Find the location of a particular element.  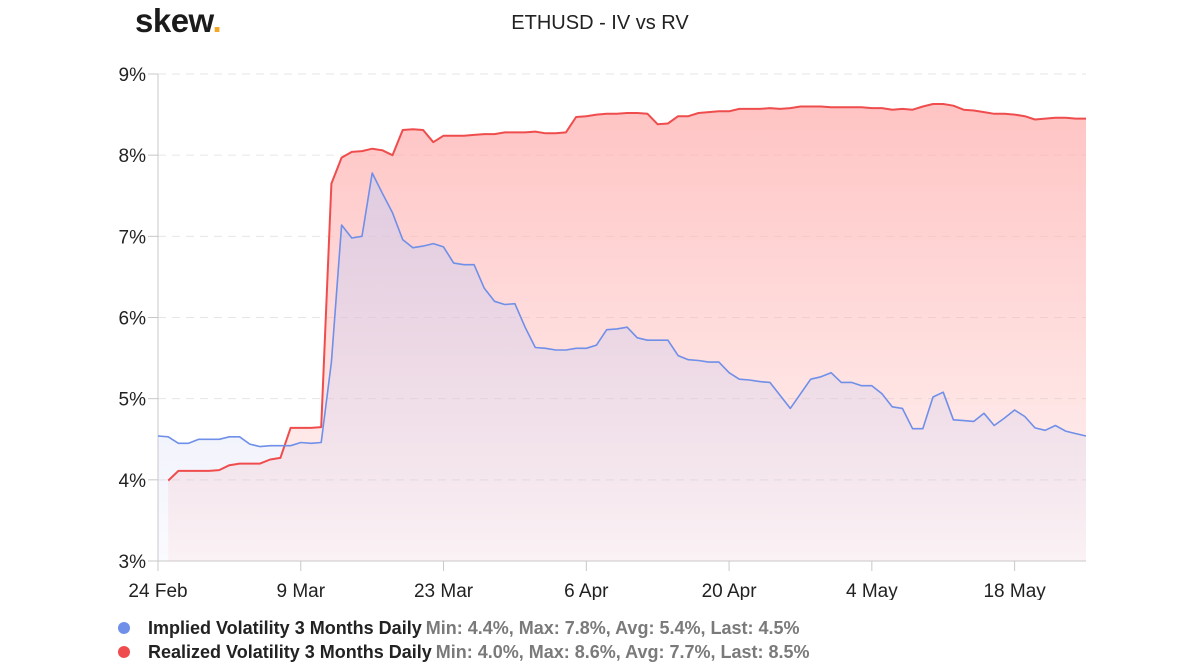

legend-dot-realized is located at coordinates (124, 652).